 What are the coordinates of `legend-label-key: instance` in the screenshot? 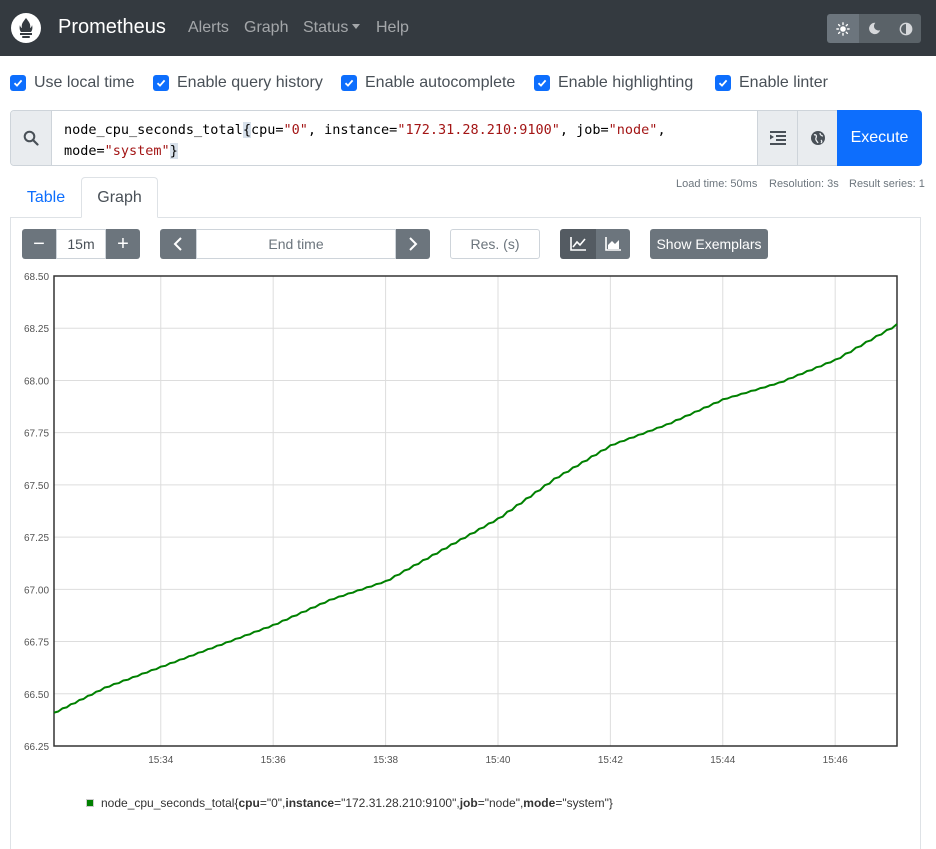 It's located at (310, 803).